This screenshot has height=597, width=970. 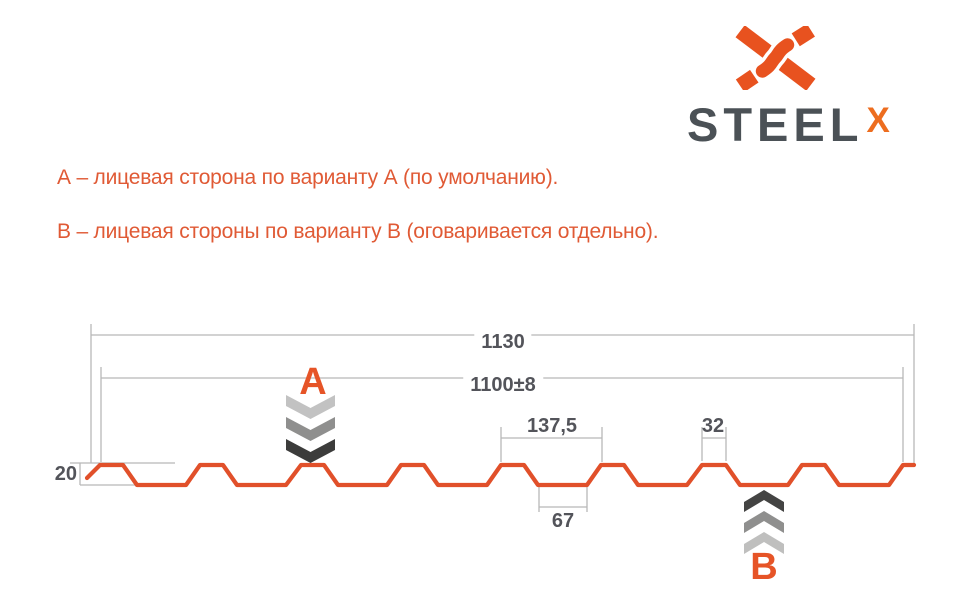 I want to click on chevron-up-icon, so click(x=764, y=522).